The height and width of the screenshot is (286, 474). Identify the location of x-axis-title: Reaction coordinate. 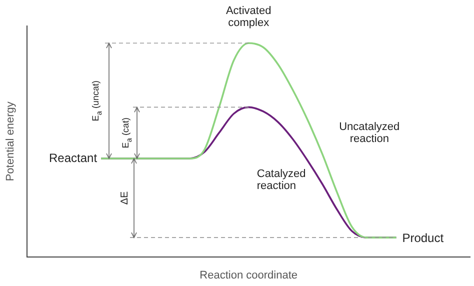
(249, 275).